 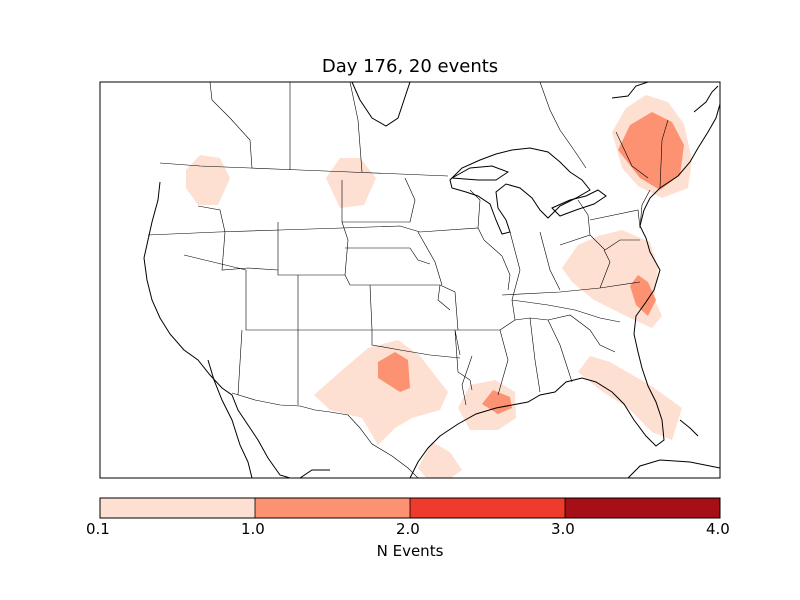 I want to click on hotspot-louisiana-medium, so click(x=497, y=402).